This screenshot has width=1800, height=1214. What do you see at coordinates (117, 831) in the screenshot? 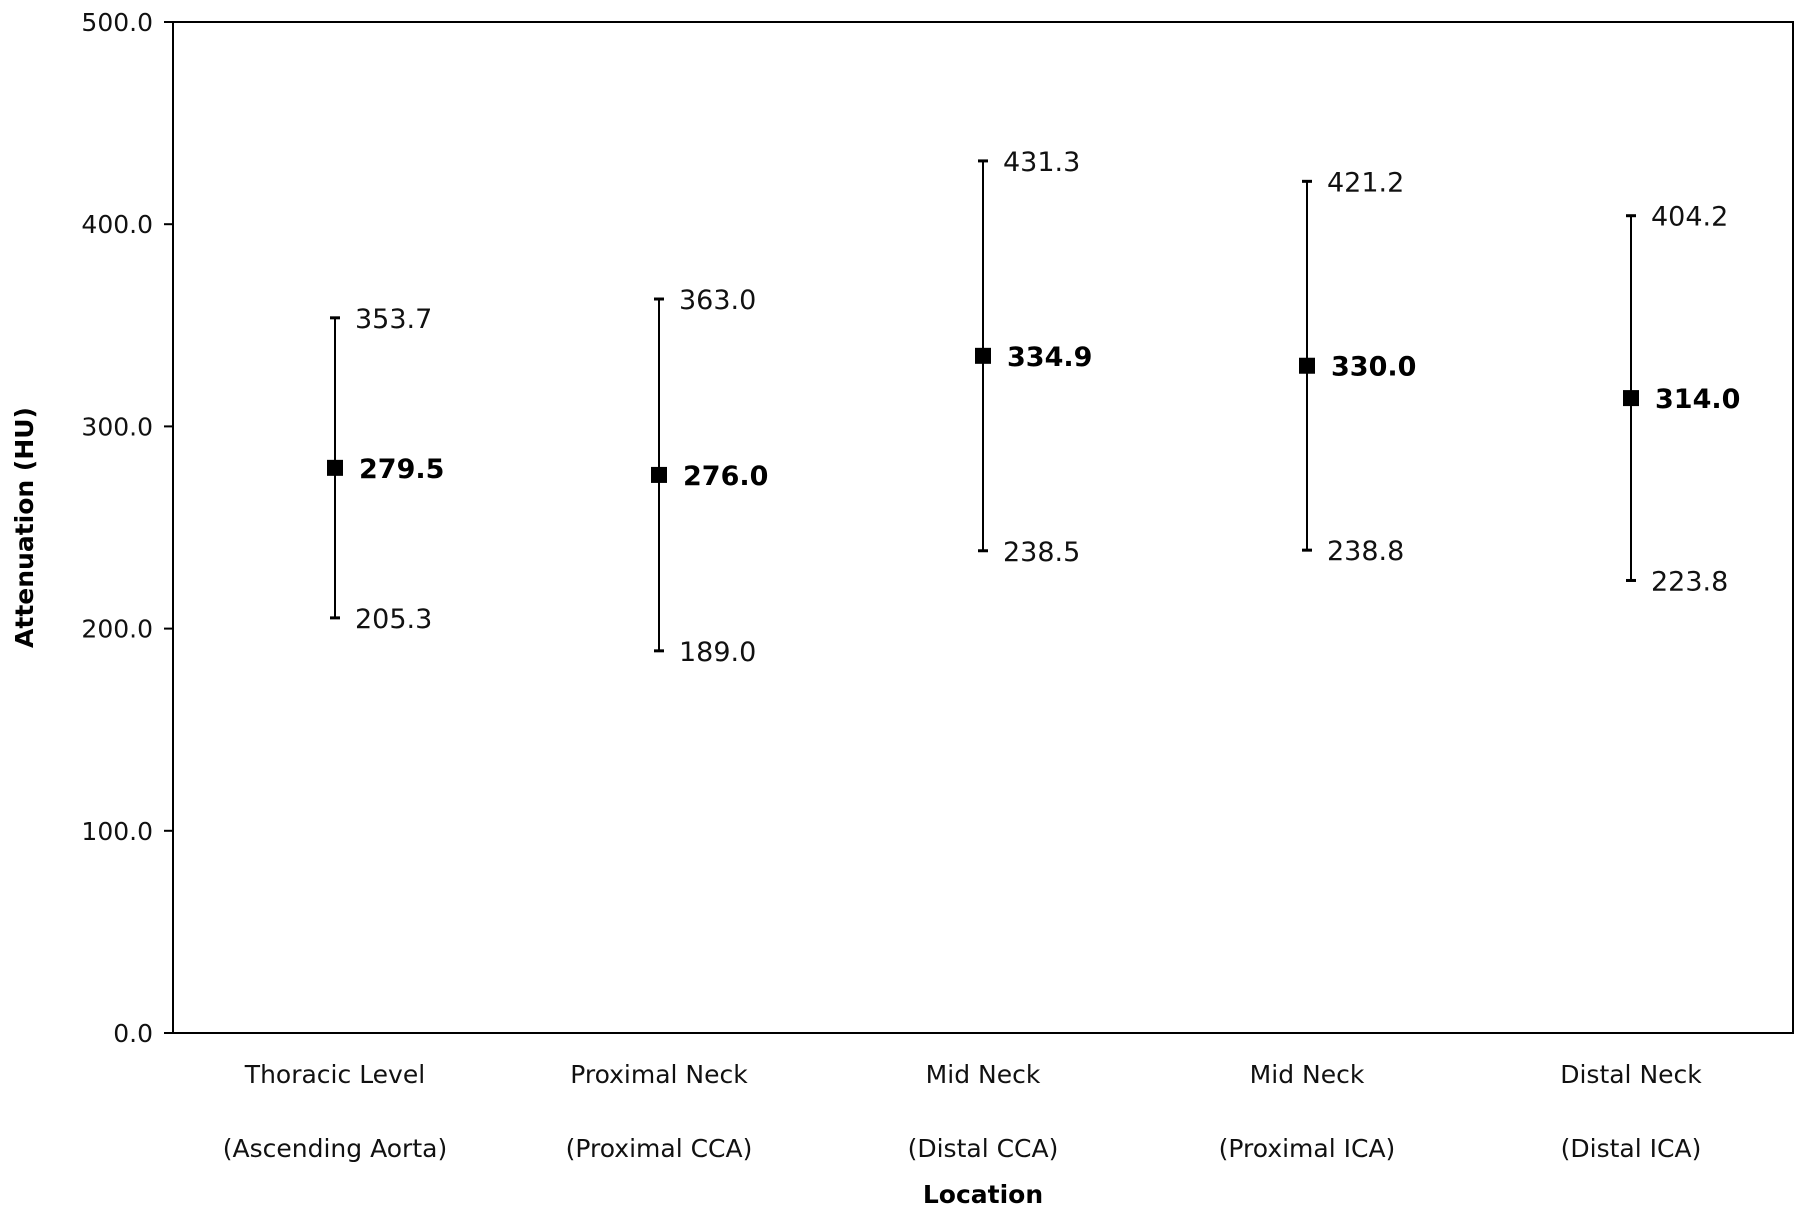
I see `y-tick-label: 100.0` at bounding box center [117, 831].